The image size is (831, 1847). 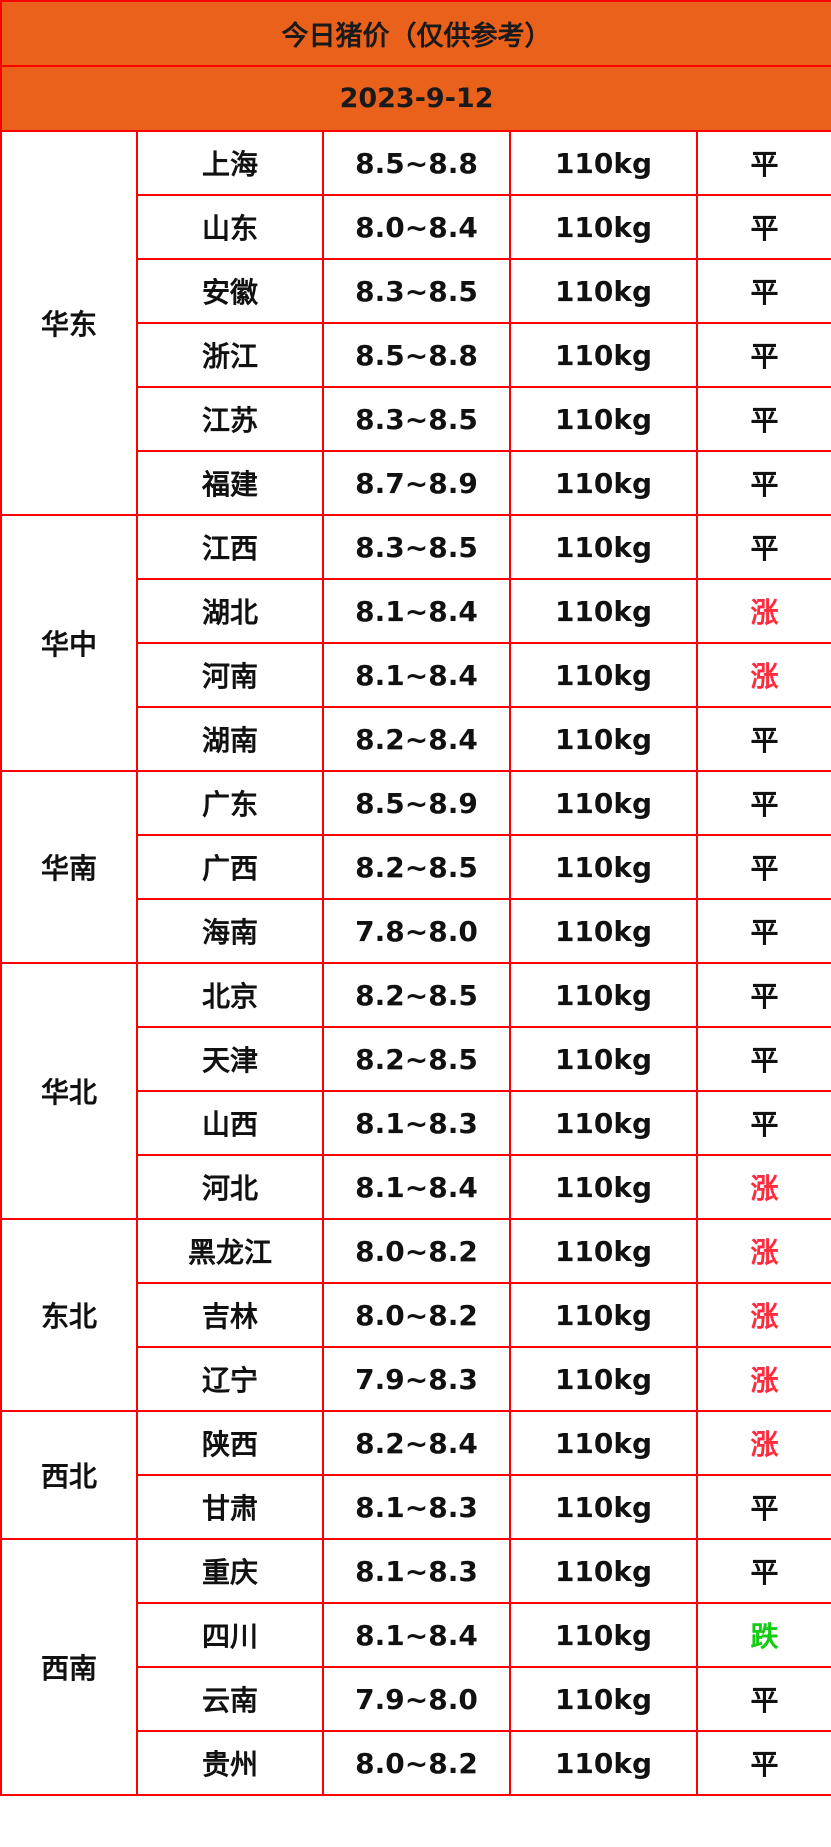 I want to click on table-row: 西南 重庆 8.1~8.3 110kg 平, so click(x=415, y=1667).